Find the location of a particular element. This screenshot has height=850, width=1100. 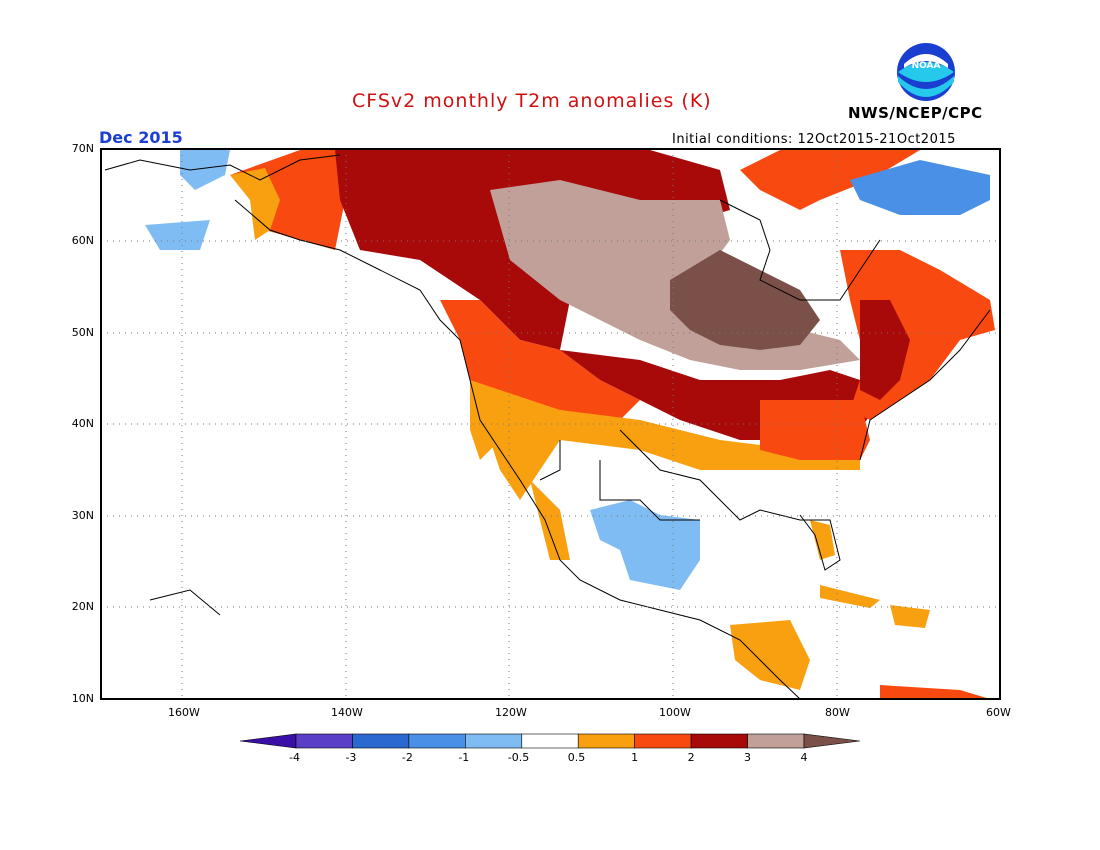

chart-title: CFSv2 monthly T2m anomalies (K) is located at coordinates (532, 101).